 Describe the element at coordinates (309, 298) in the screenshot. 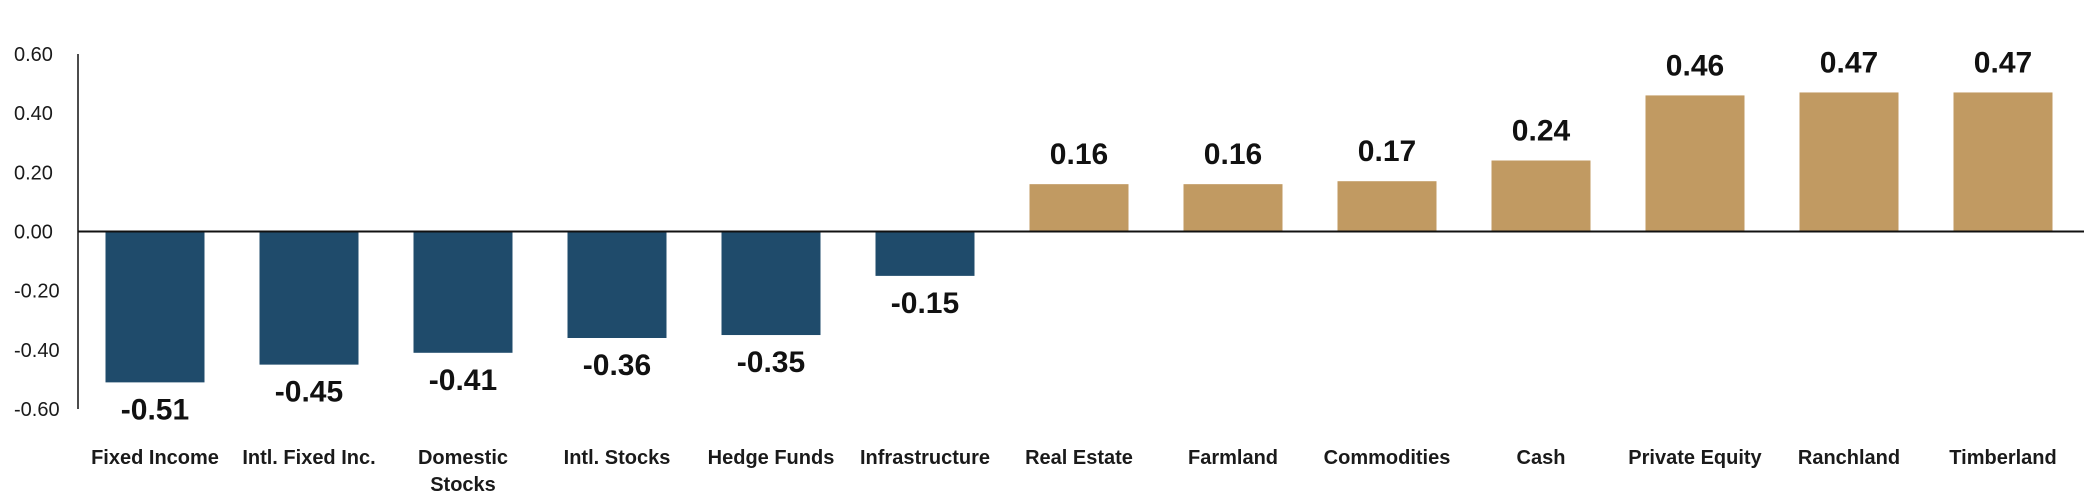

I see `bar-intl-fixed-inc` at that location.